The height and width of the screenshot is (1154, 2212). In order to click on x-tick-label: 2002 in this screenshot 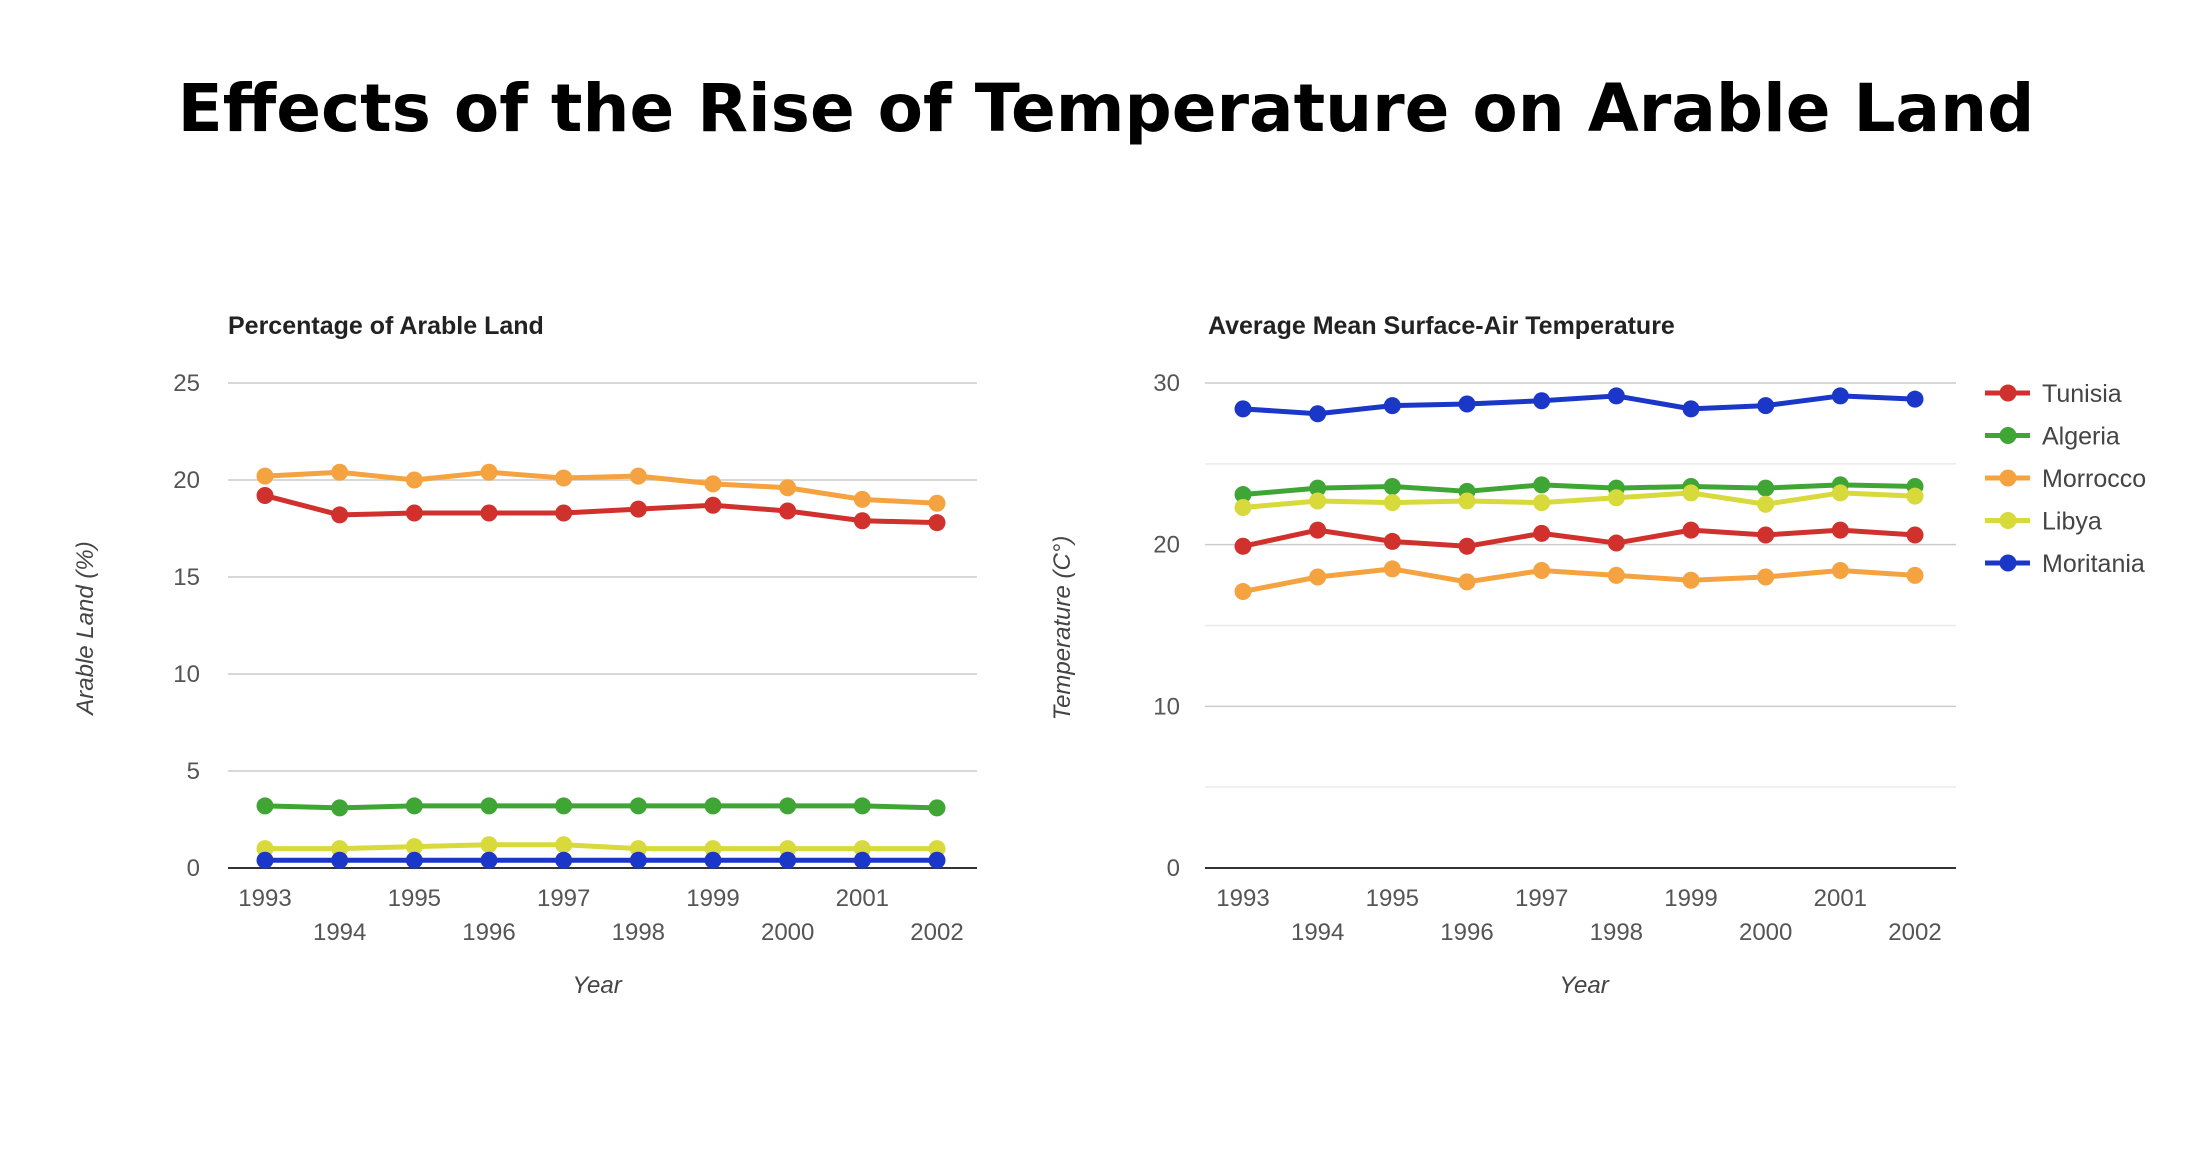, I will do `click(1914, 932)`.